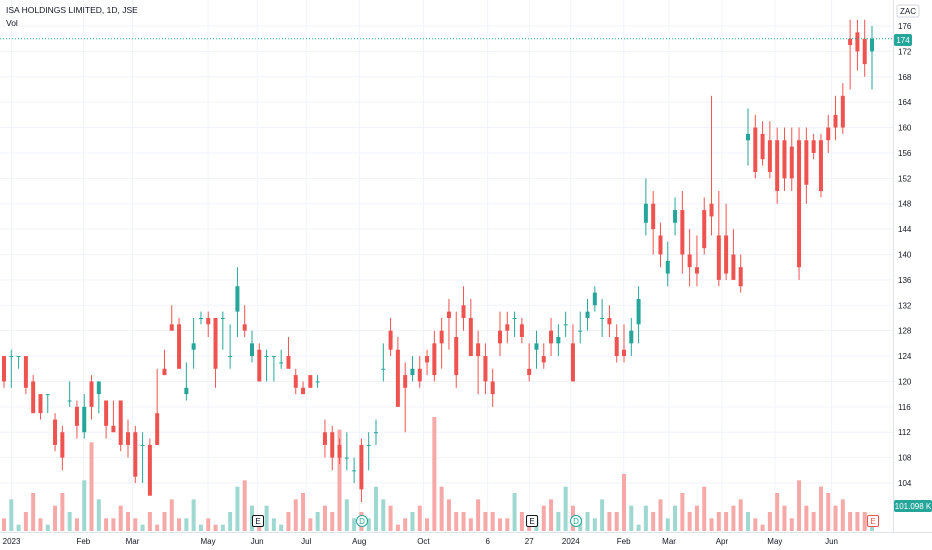 The width and height of the screenshot is (932, 550). What do you see at coordinates (905, 381) in the screenshot?
I see `price-tick-label: 120` at bounding box center [905, 381].